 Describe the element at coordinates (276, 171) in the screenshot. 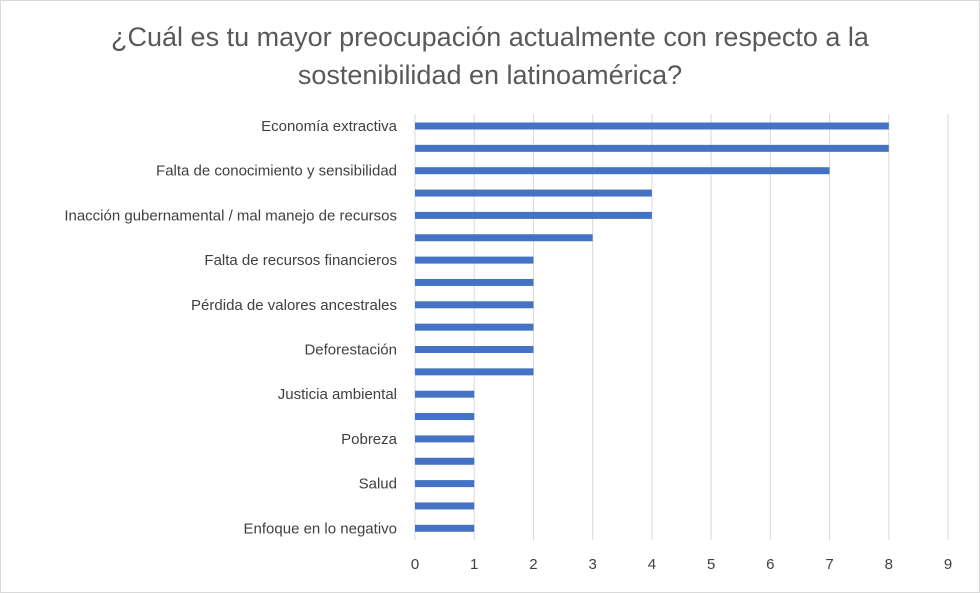

I see `category-label-2: Falta de conocimiento y sensibilidad` at that location.